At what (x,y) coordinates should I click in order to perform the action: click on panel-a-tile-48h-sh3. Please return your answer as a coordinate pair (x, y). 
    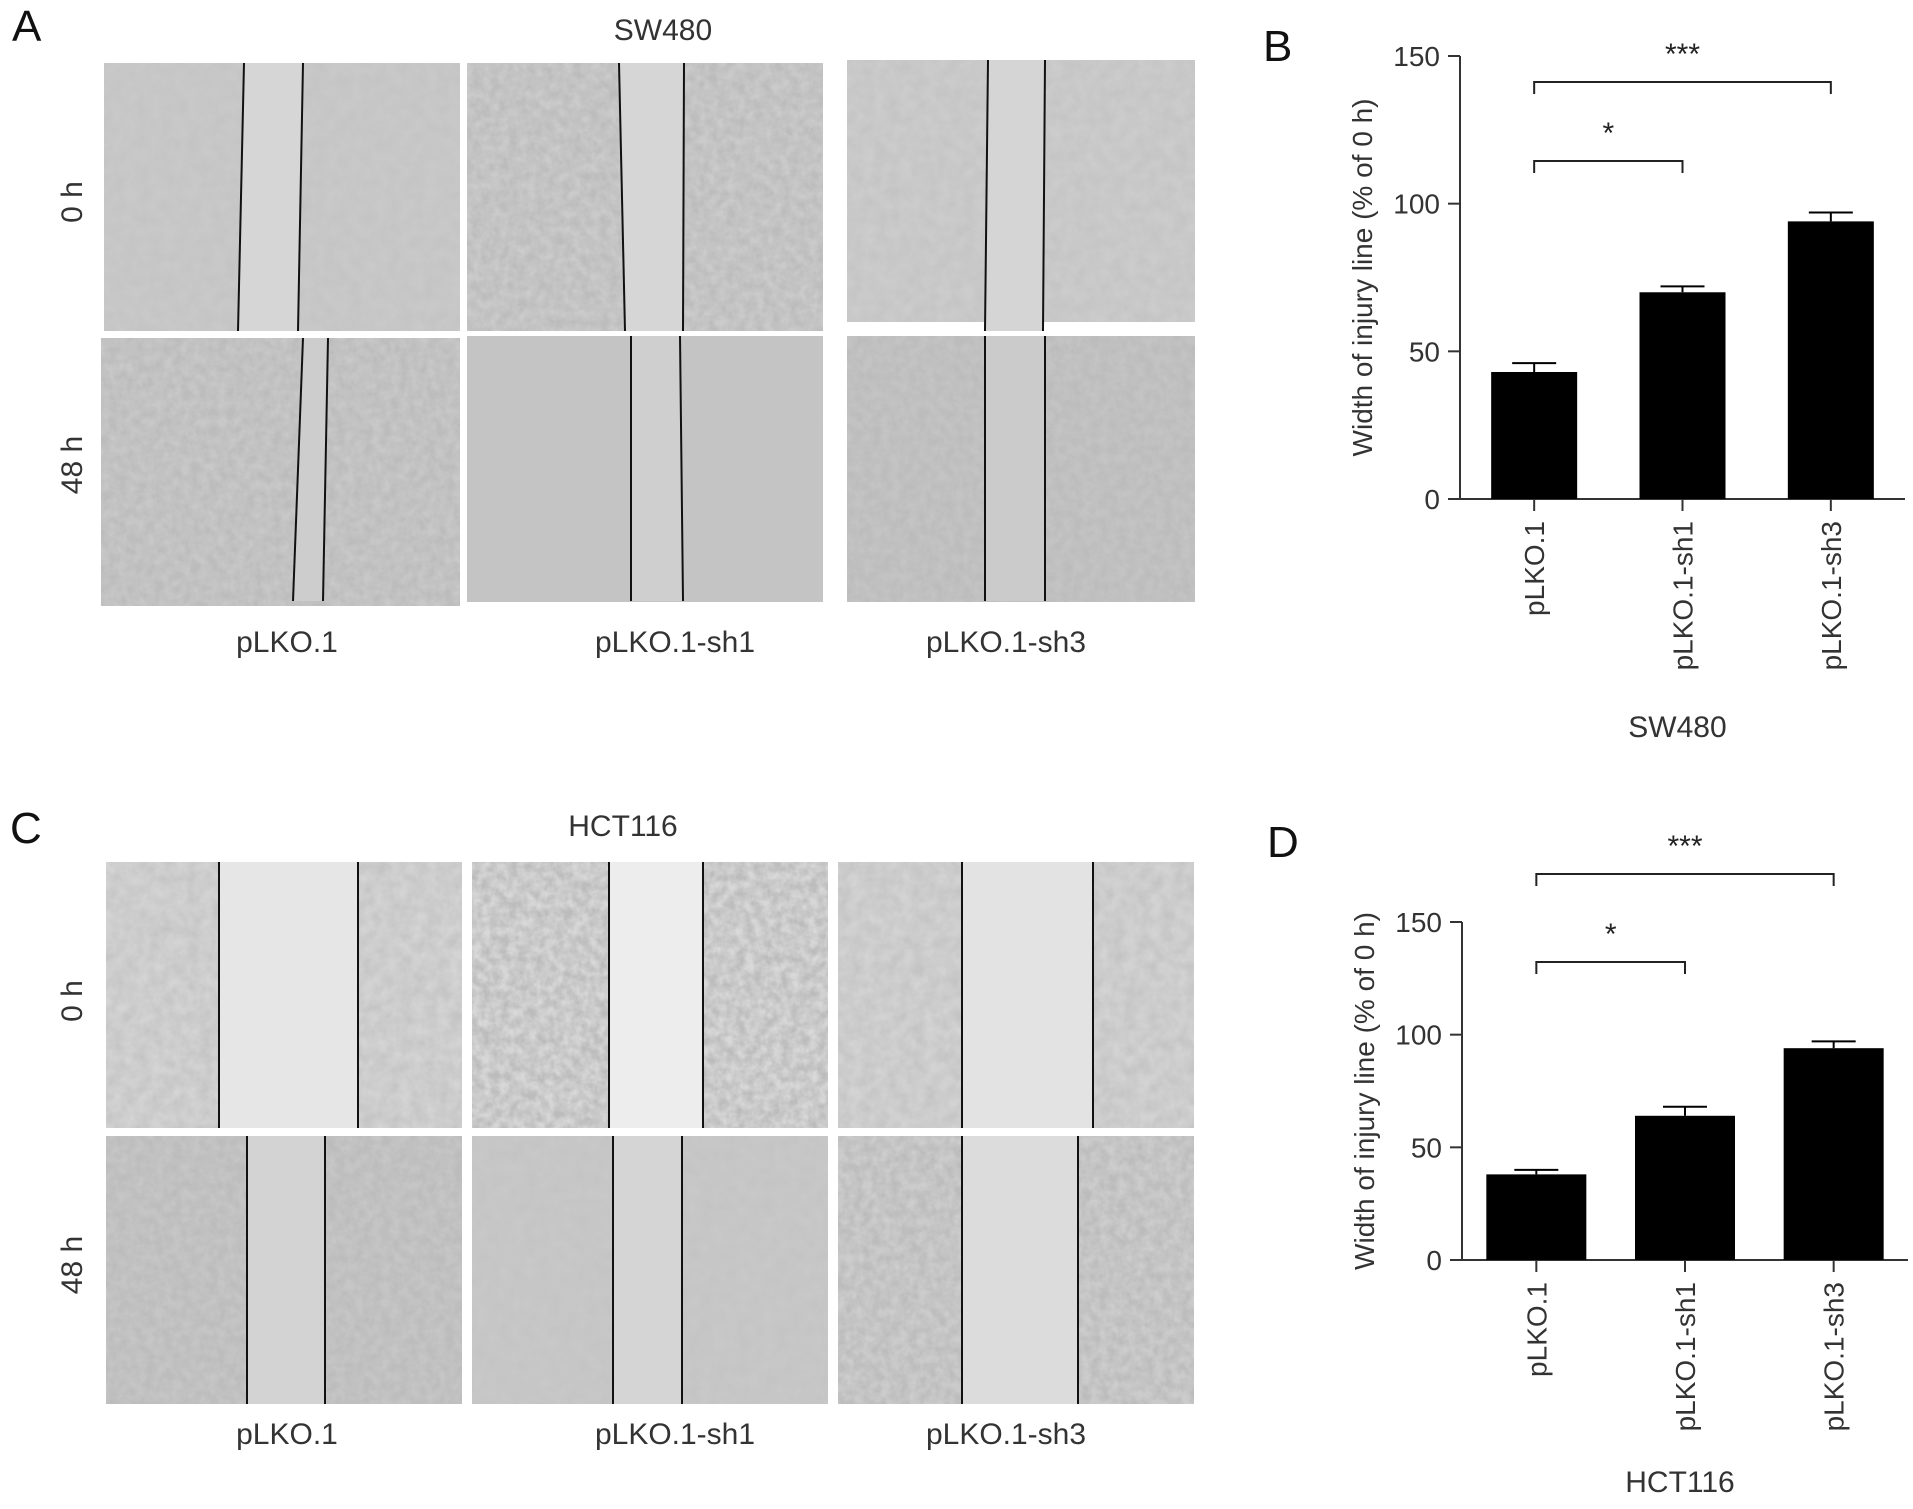
    Looking at the image, I should click on (1021, 469).